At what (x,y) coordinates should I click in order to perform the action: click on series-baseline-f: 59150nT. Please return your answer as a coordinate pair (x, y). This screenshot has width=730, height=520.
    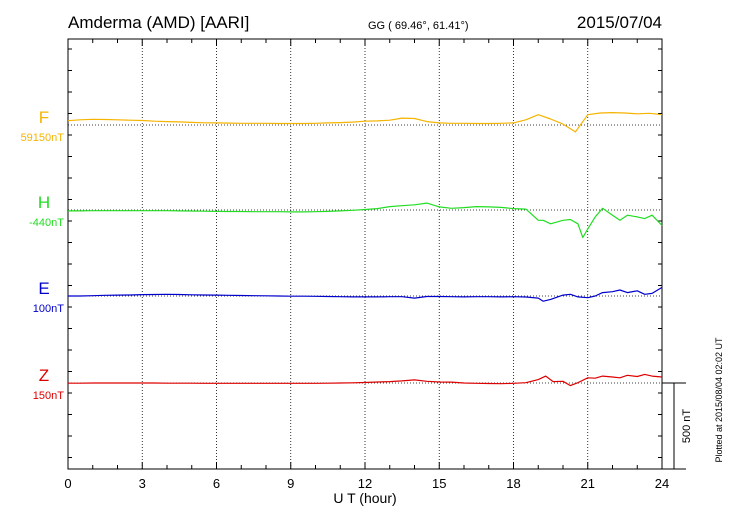
    Looking at the image, I should click on (43, 138).